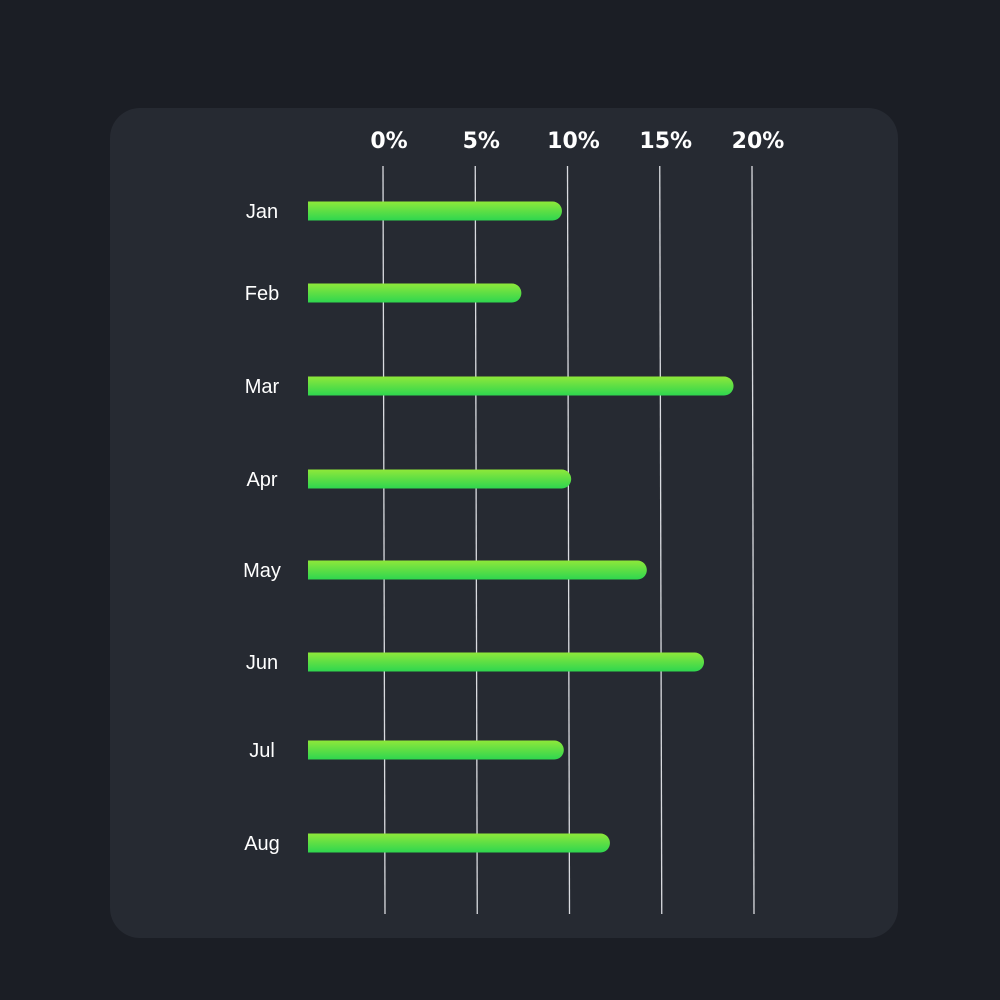  What do you see at coordinates (435, 211) in the screenshot?
I see `bar-jan` at bounding box center [435, 211].